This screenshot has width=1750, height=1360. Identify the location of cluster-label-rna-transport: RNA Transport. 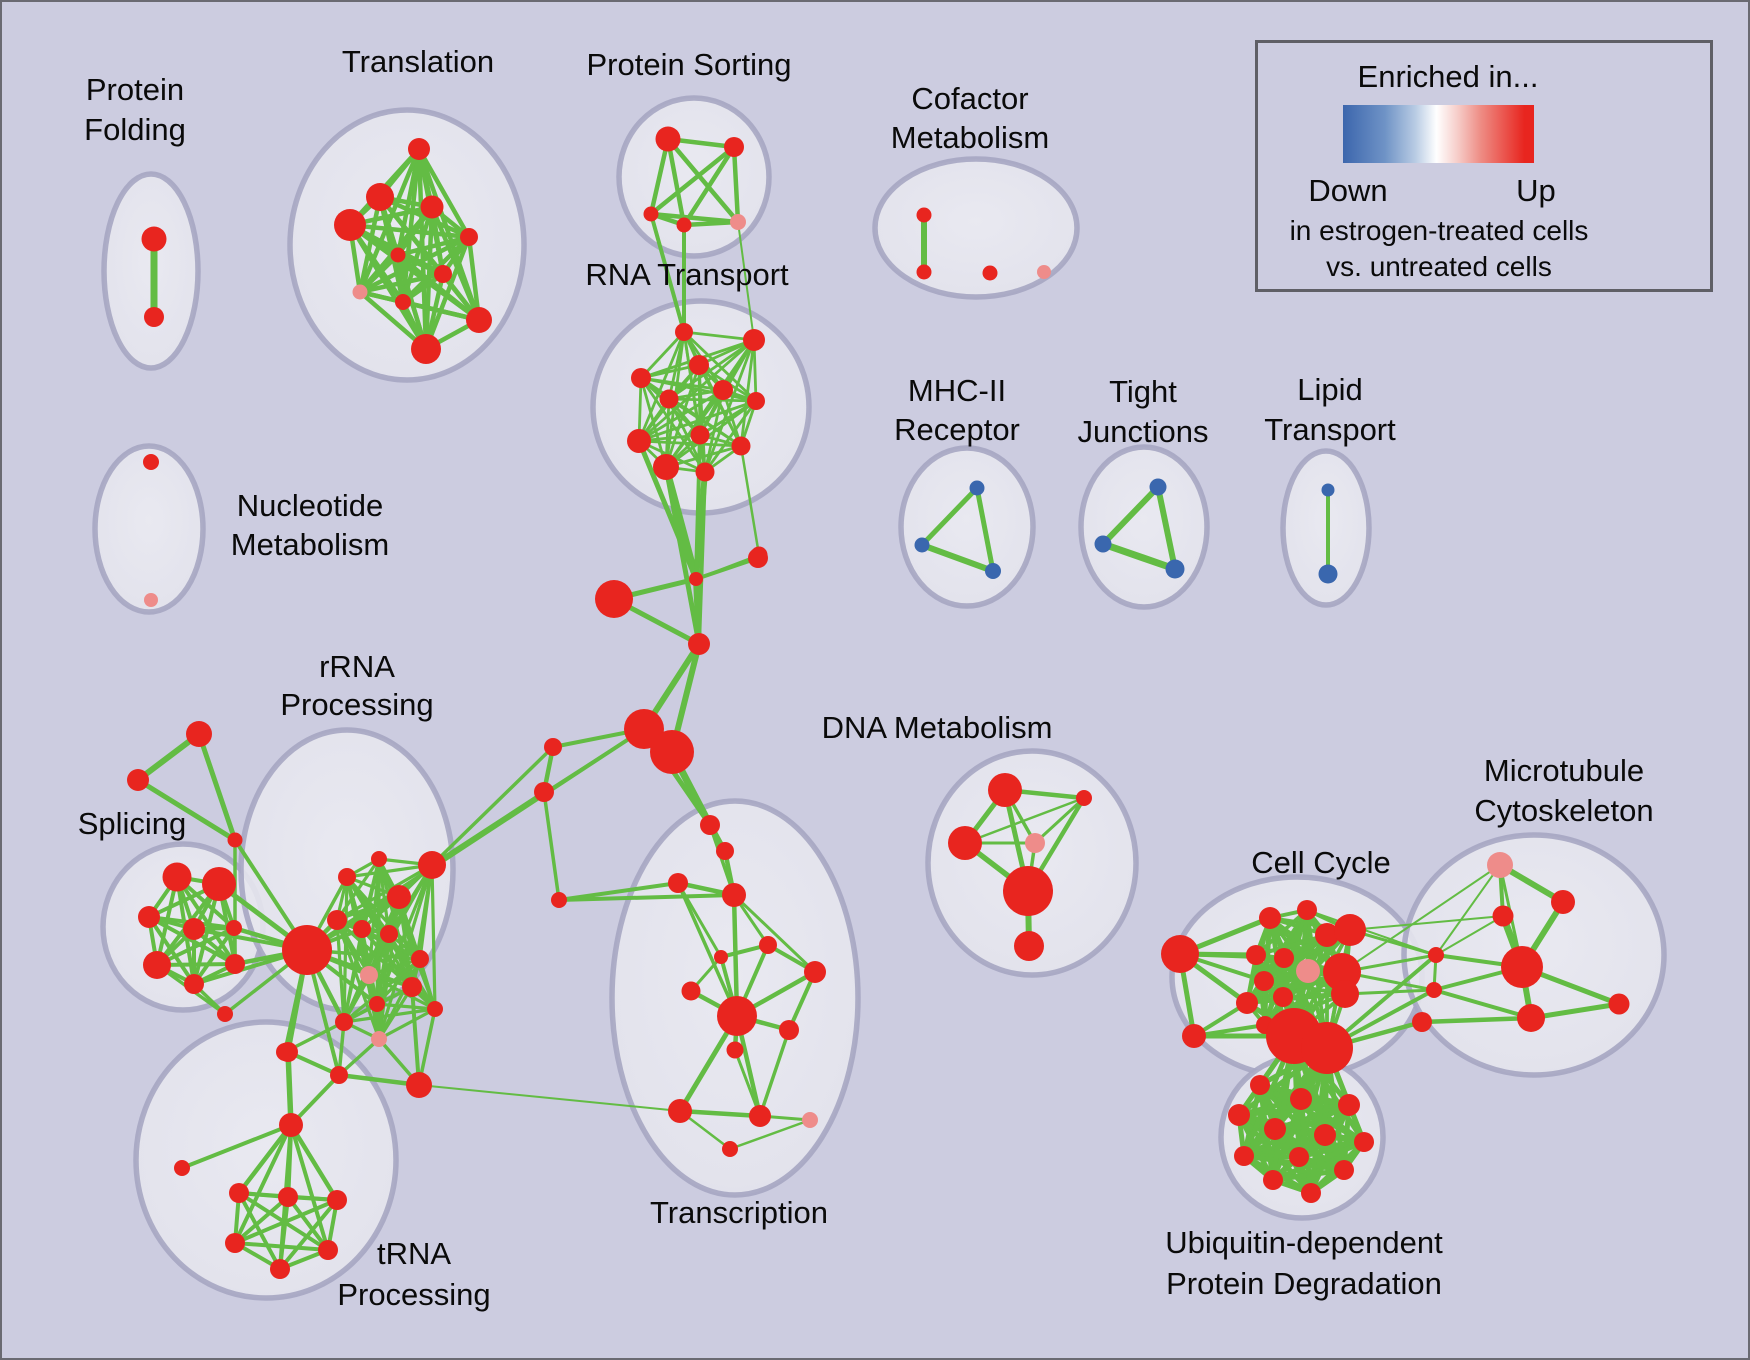
(687, 274).